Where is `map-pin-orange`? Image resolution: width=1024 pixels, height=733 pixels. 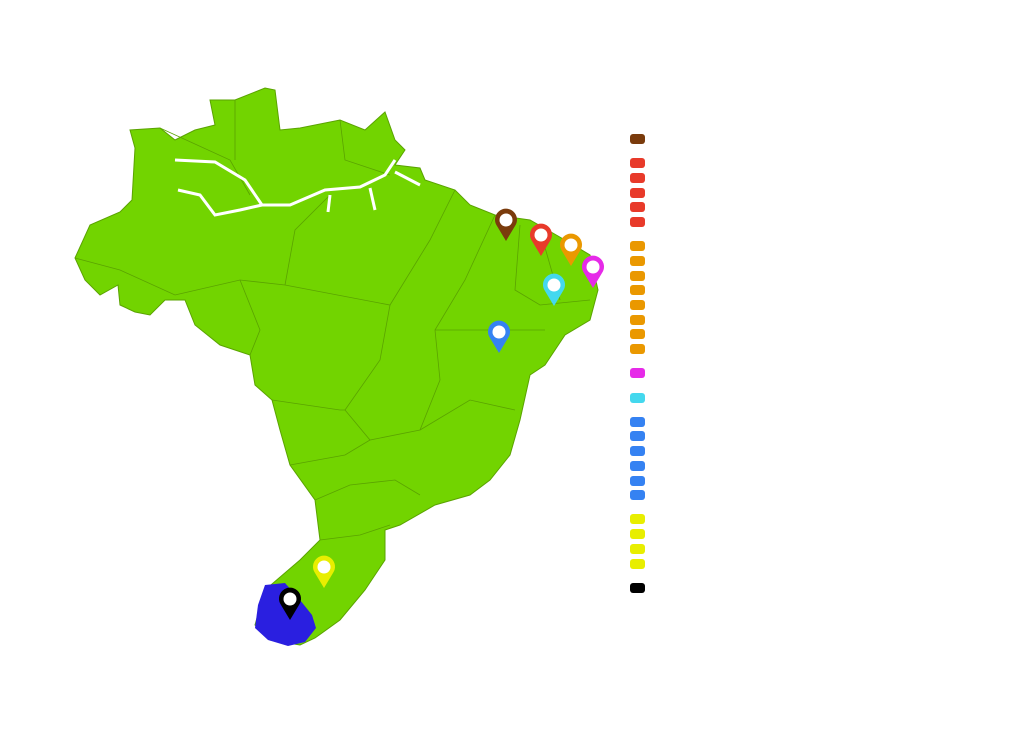
map-pin-orange is located at coordinates (571, 249).